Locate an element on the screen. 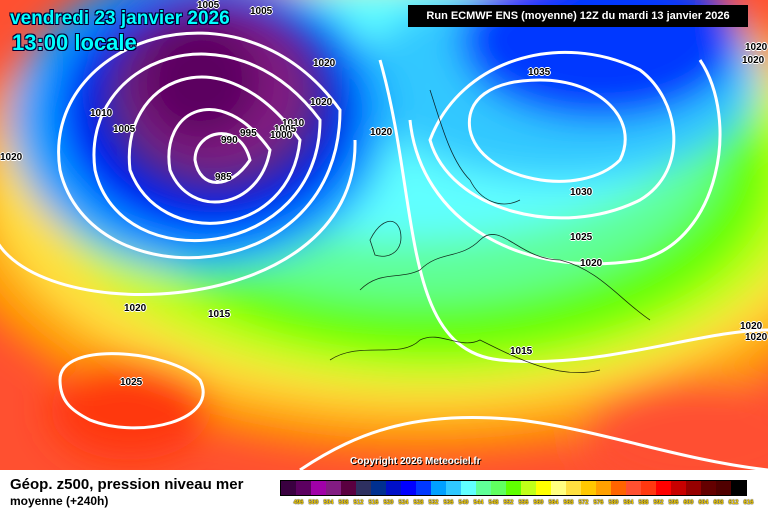  color-scale-label: 604 is located at coordinates (703, 503).